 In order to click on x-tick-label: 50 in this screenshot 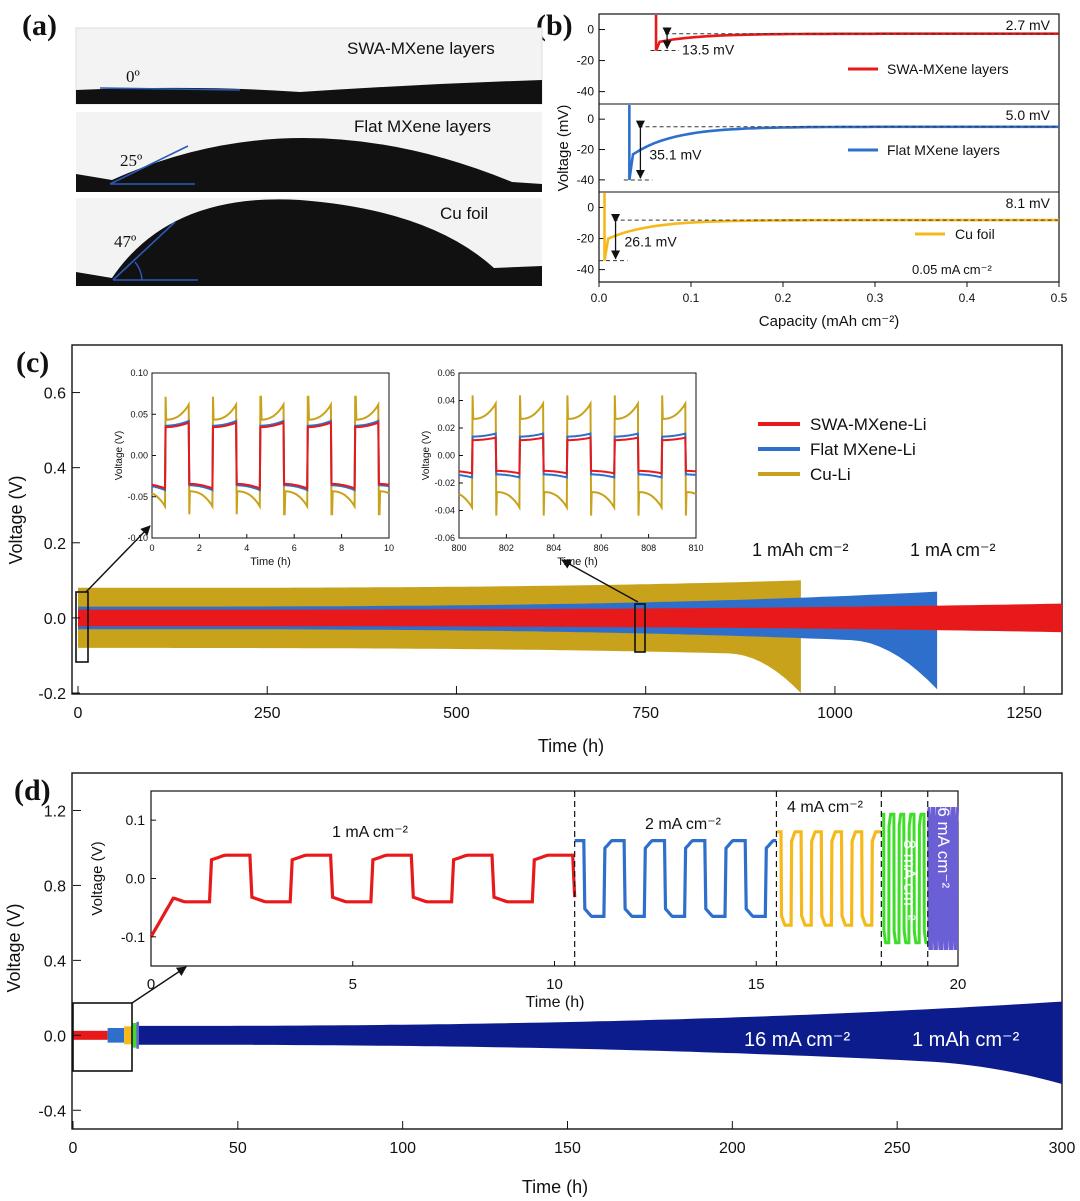, I will do `click(238, 1148)`.